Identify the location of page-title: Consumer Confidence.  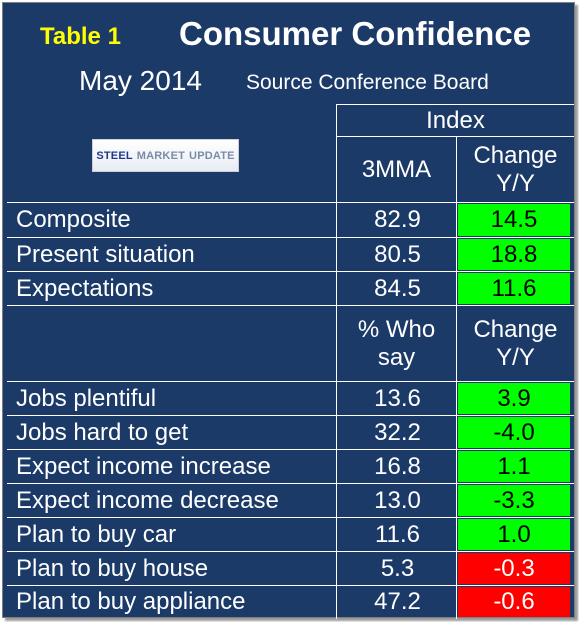
(355, 33).